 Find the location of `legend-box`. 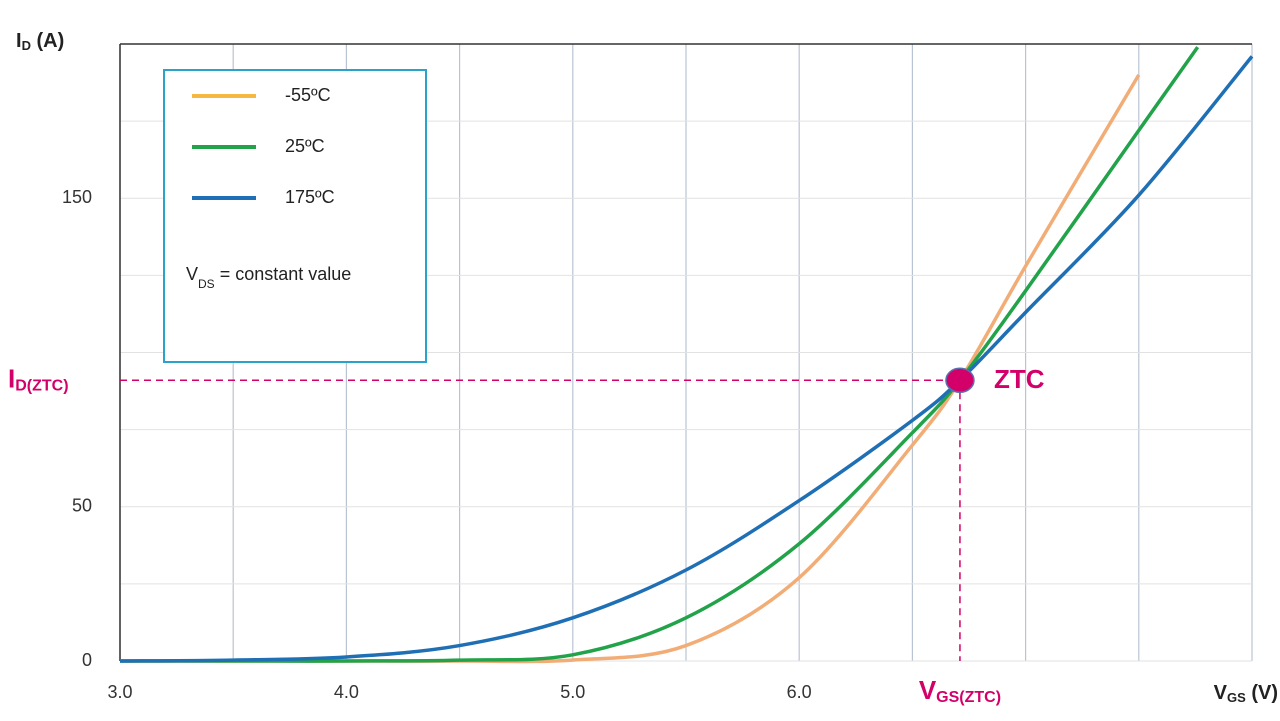

legend-box is located at coordinates (295, 216).